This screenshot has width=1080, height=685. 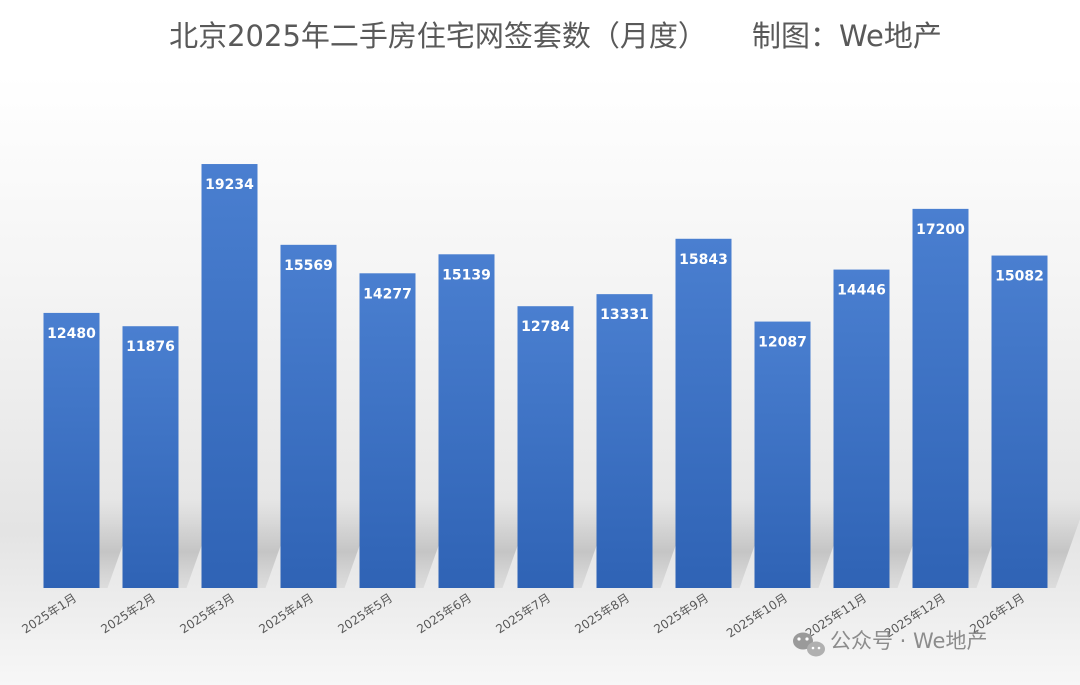 What do you see at coordinates (438, 36) in the screenshot?
I see `chart-title: 北京2025年二手房住宅网签套数（月度）` at bounding box center [438, 36].